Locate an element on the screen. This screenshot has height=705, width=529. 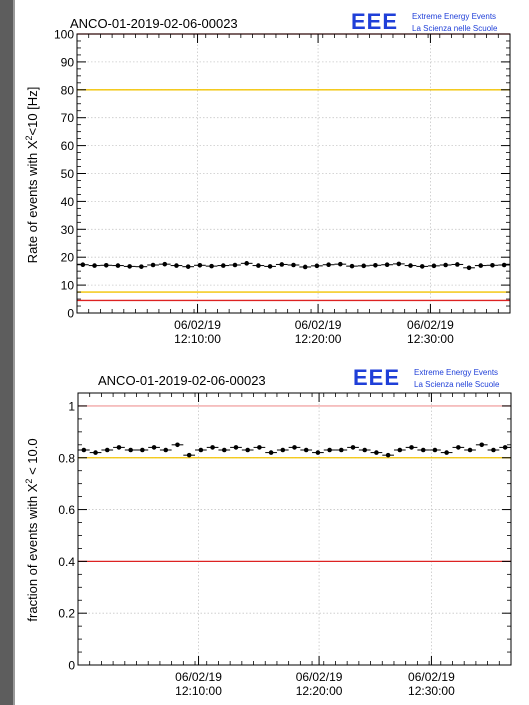
chart2-x-tick-label-time: 12:30:00 is located at coordinates (431, 691).